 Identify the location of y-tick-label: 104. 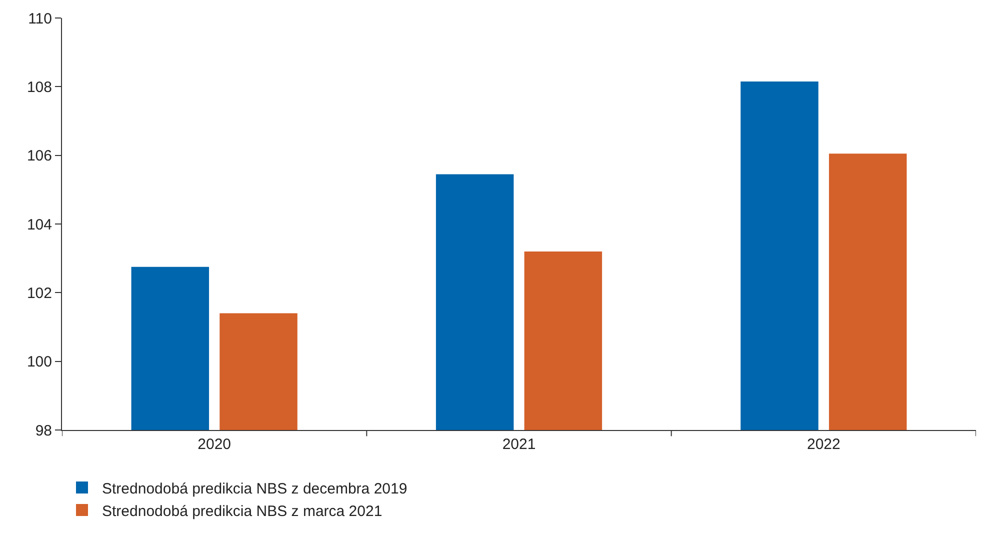
(39, 225).